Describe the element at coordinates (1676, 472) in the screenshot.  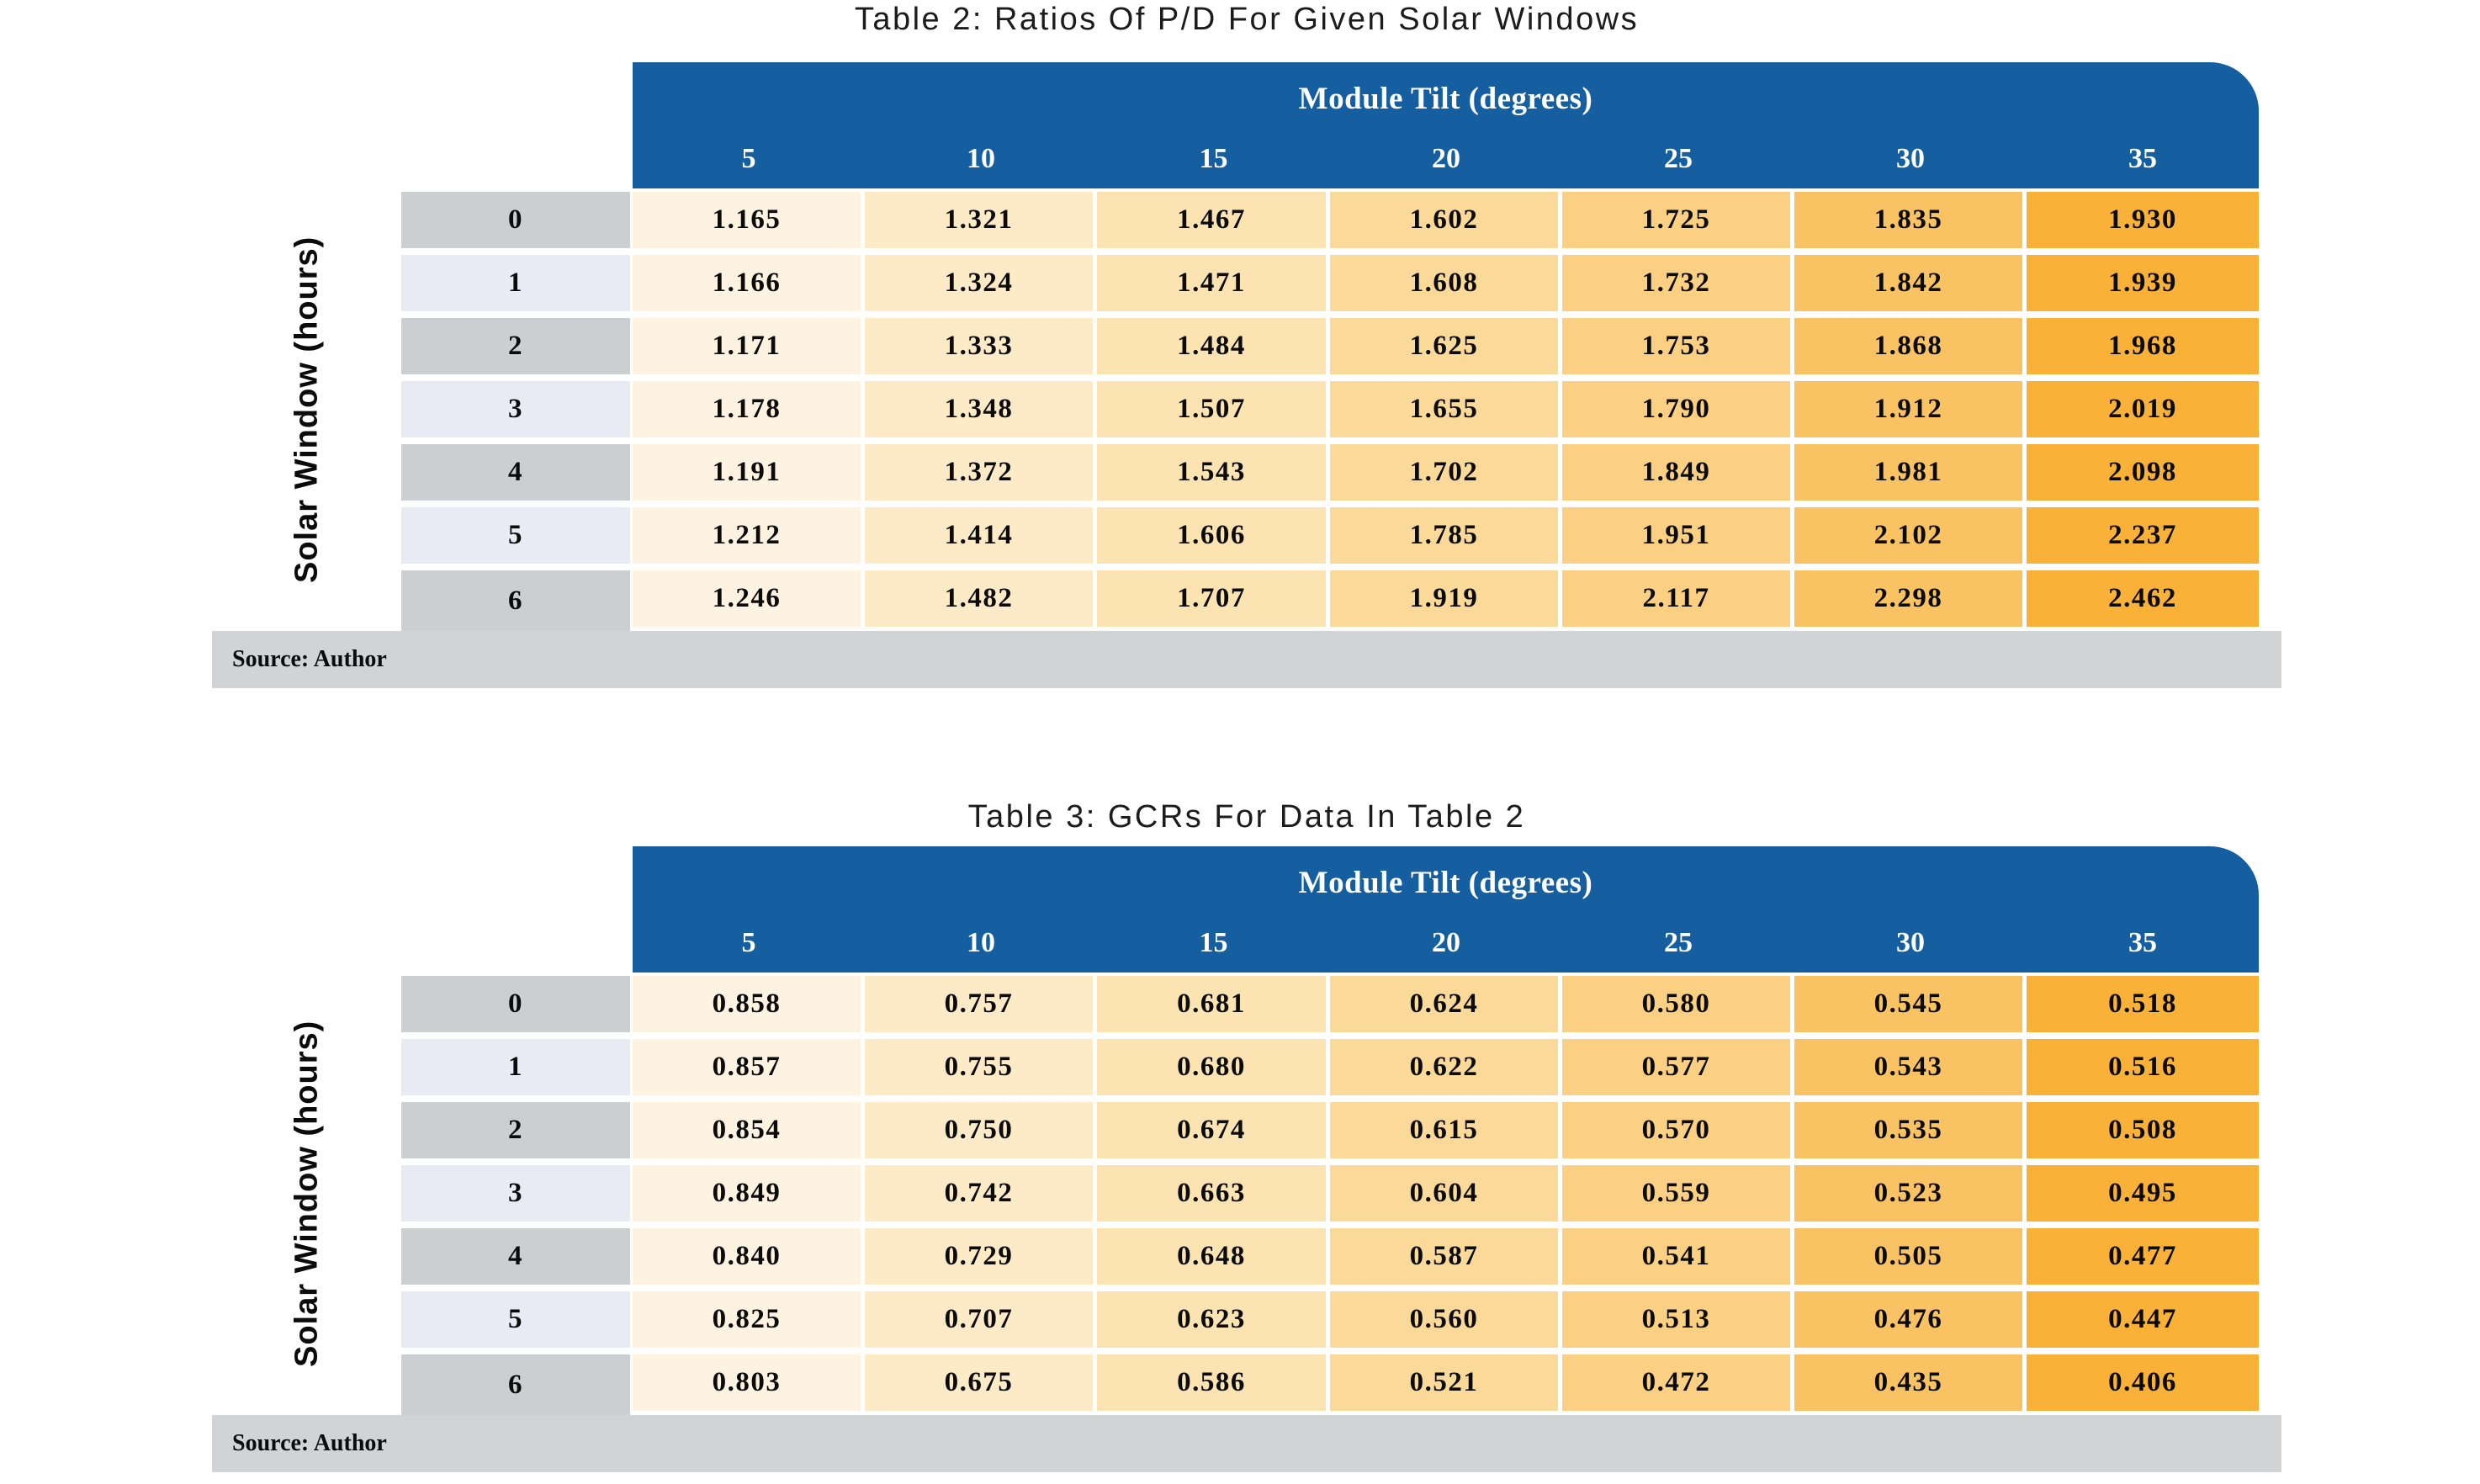
I see `data-cell: 1.849` at that location.